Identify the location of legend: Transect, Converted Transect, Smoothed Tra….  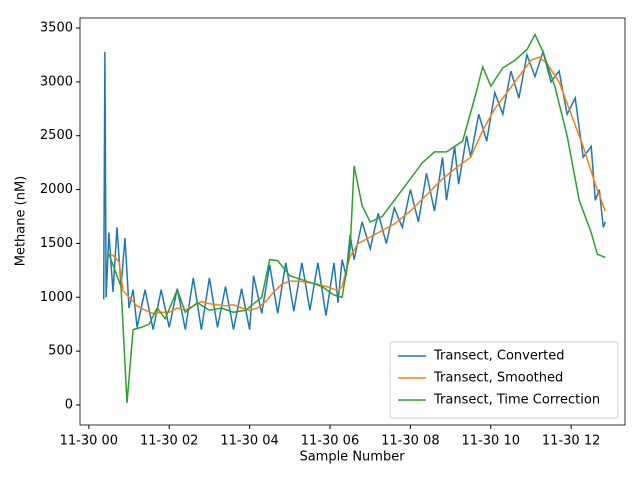
(504, 380).